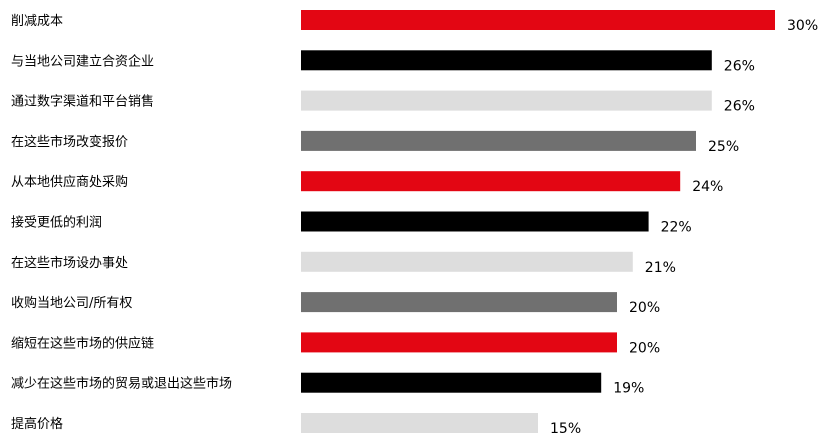 The width and height of the screenshot is (823, 433). I want to click on category-label: 从本地供应商处采购, so click(69, 182).